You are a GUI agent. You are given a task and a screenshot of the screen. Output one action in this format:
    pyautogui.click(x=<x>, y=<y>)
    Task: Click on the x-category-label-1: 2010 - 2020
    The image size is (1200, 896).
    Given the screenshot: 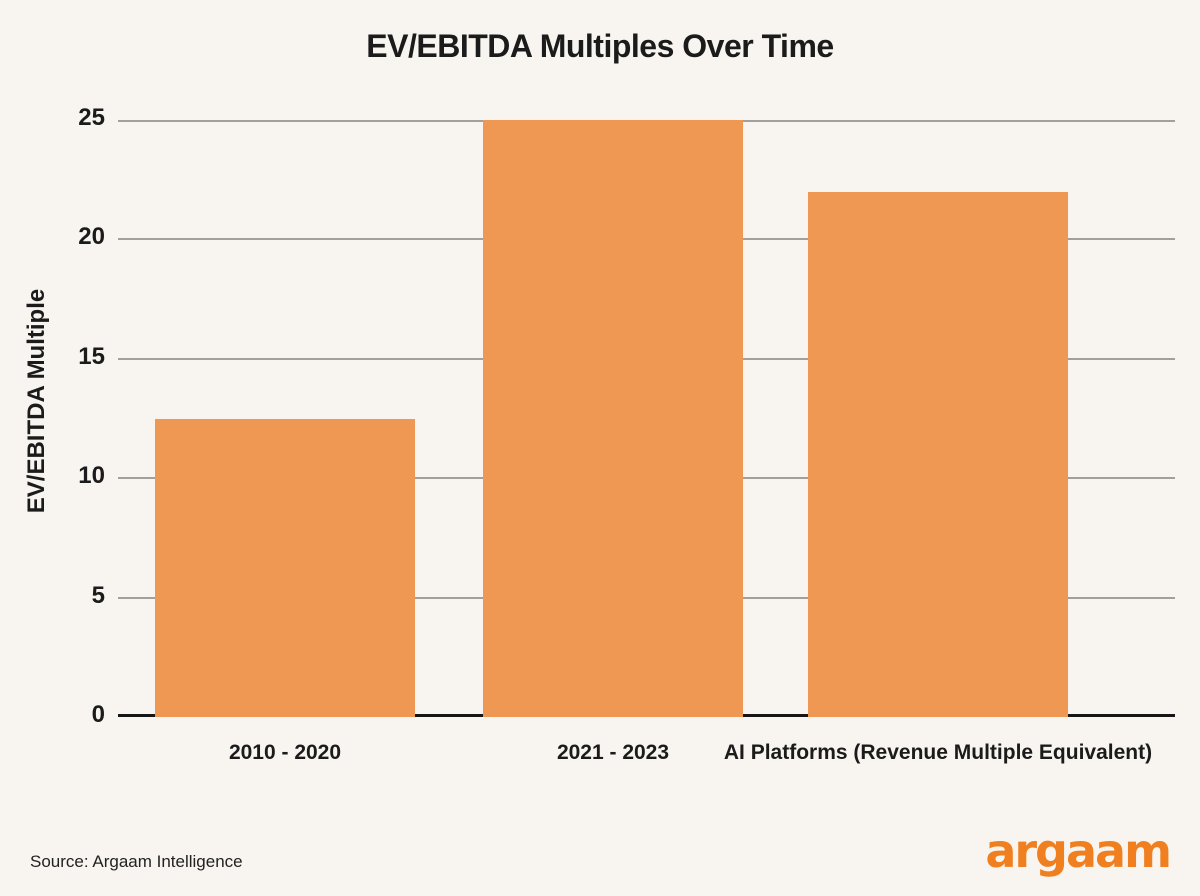 What is the action you would take?
    pyautogui.click(x=285, y=752)
    